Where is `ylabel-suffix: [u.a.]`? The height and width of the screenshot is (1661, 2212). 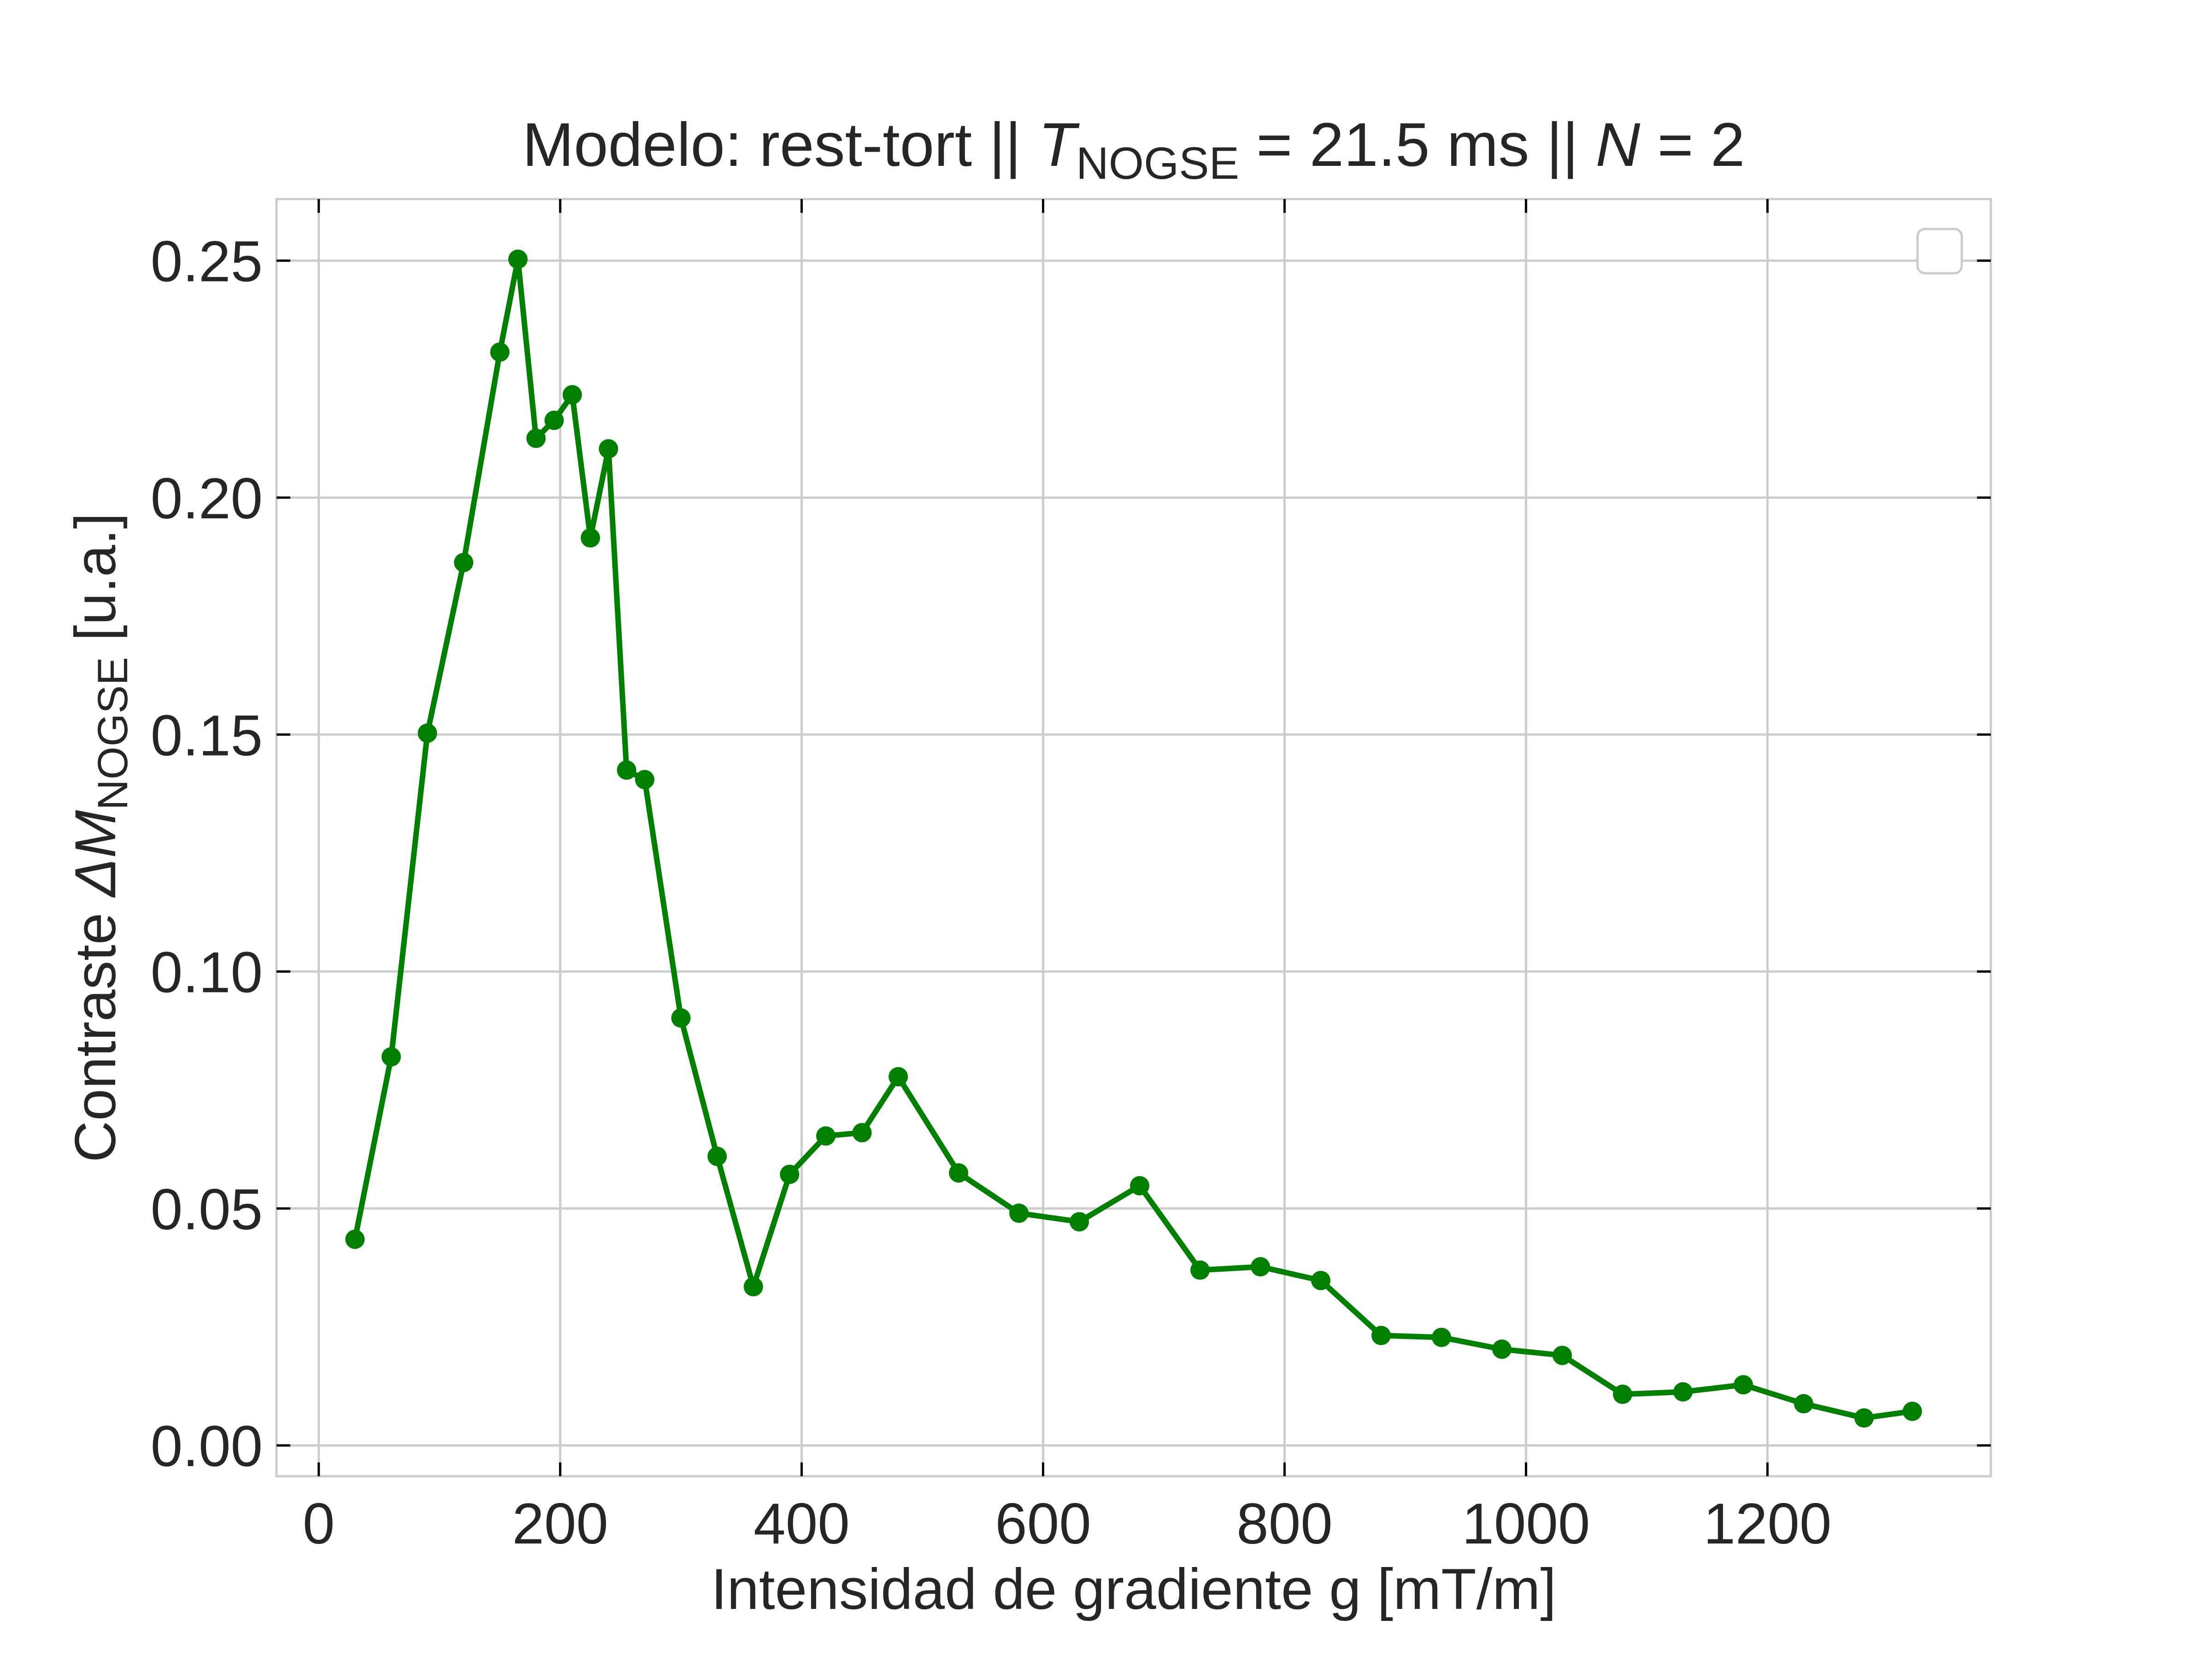
ylabel-suffix: [u.a.] is located at coordinates (96, 585).